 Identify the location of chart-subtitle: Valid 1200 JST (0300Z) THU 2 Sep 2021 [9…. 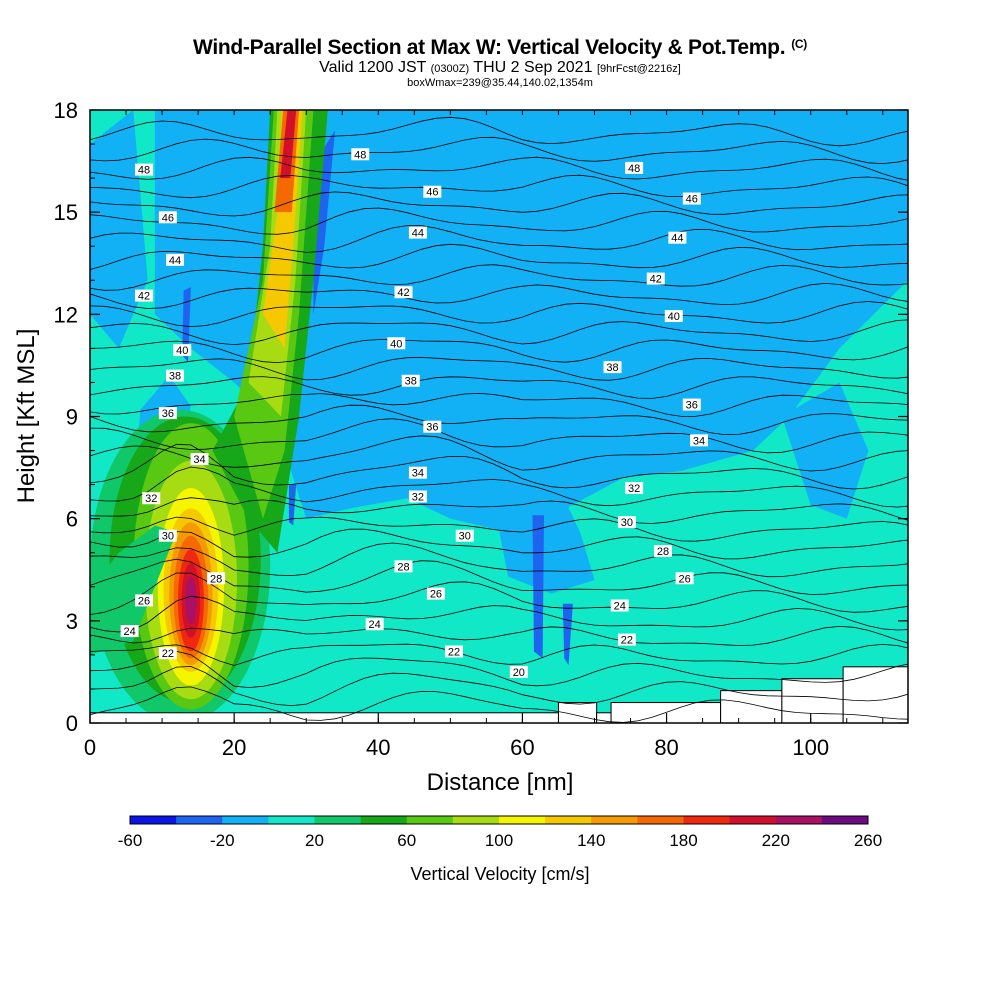
(500, 68).